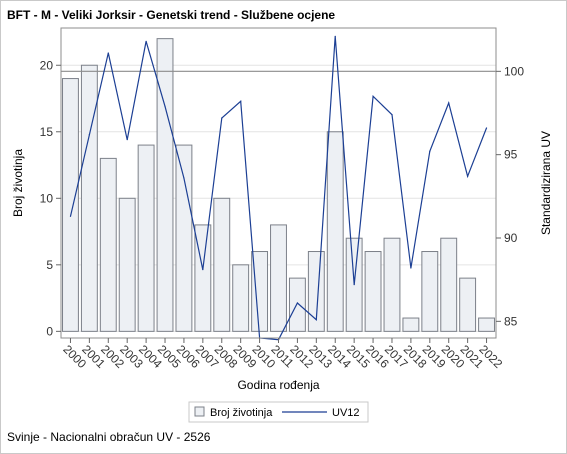 This screenshot has width=567, height=454. I want to click on point-uv12-2012, so click(297, 303).